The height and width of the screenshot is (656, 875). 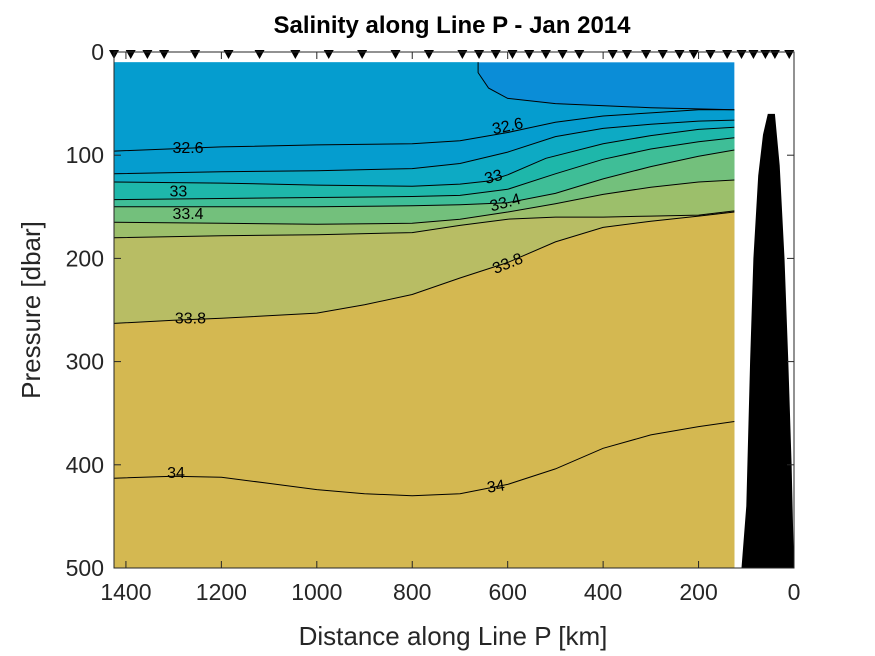 What do you see at coordinates (794, 592) in the screenshot?
I see `x-tick-label: 0` at bounding box center [794, 592].